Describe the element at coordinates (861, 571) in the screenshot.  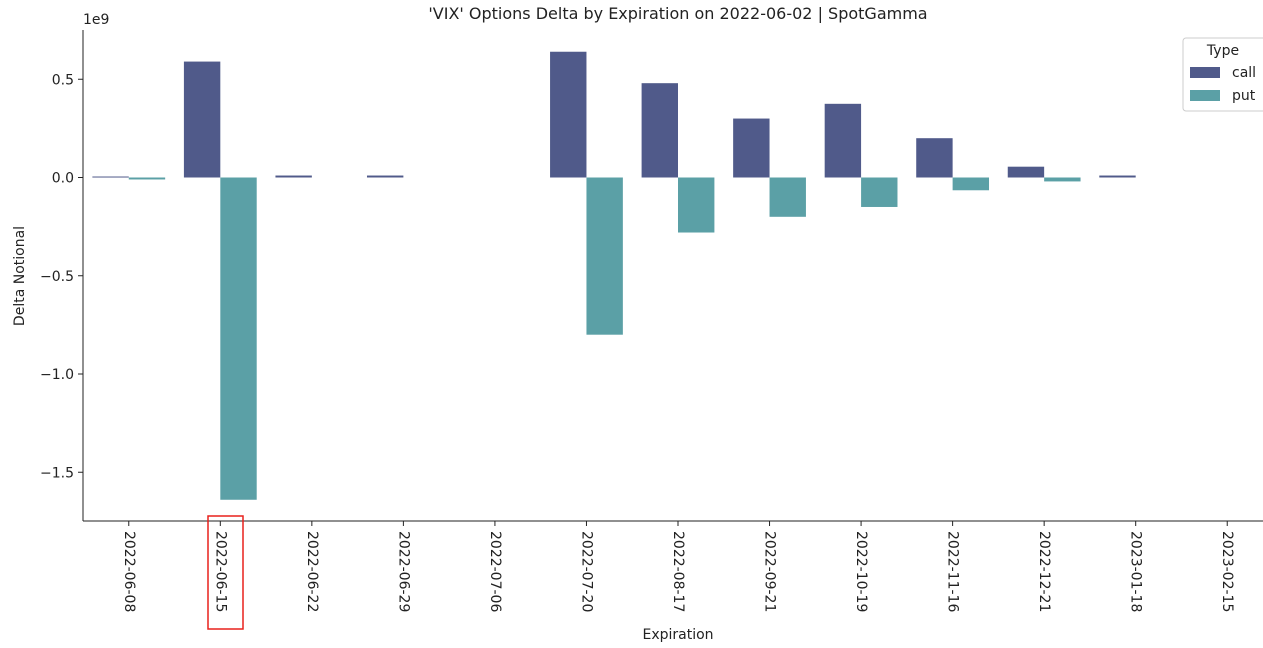
I see `x-tick-label: 2022-10-19` at that location.